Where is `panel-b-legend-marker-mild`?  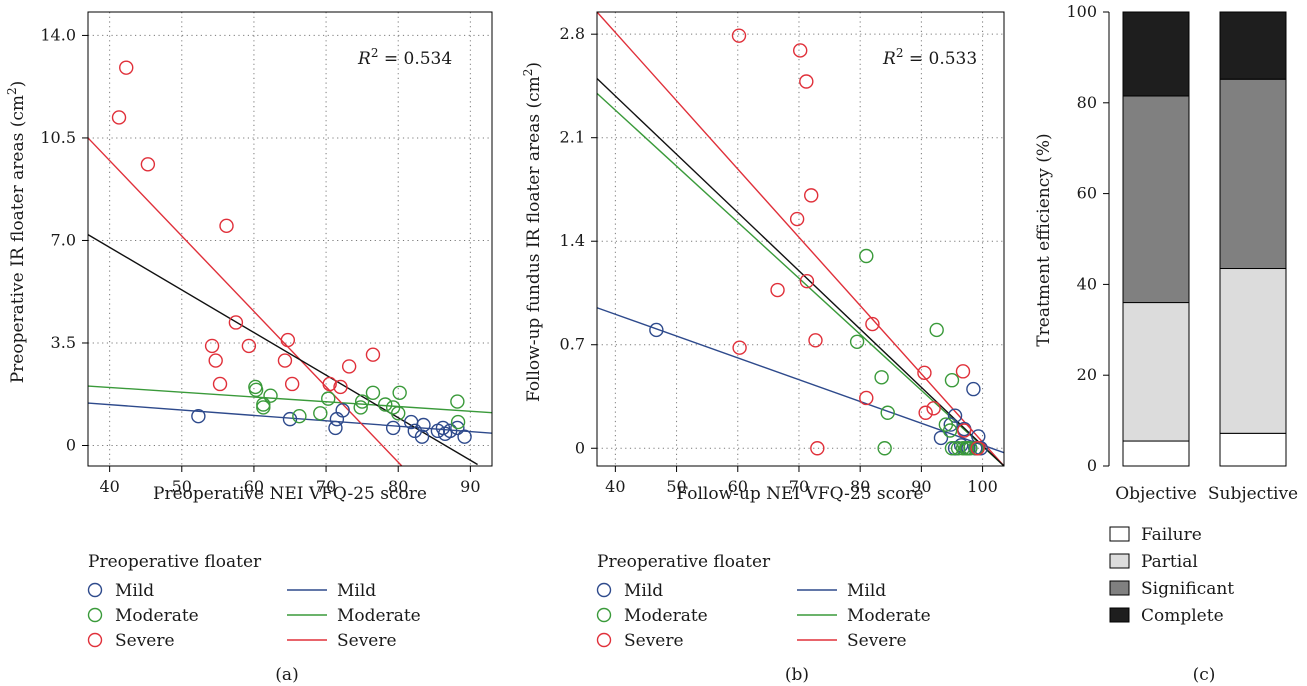
panel-b-legend-marker-mild is located at coordinates (604, 590).